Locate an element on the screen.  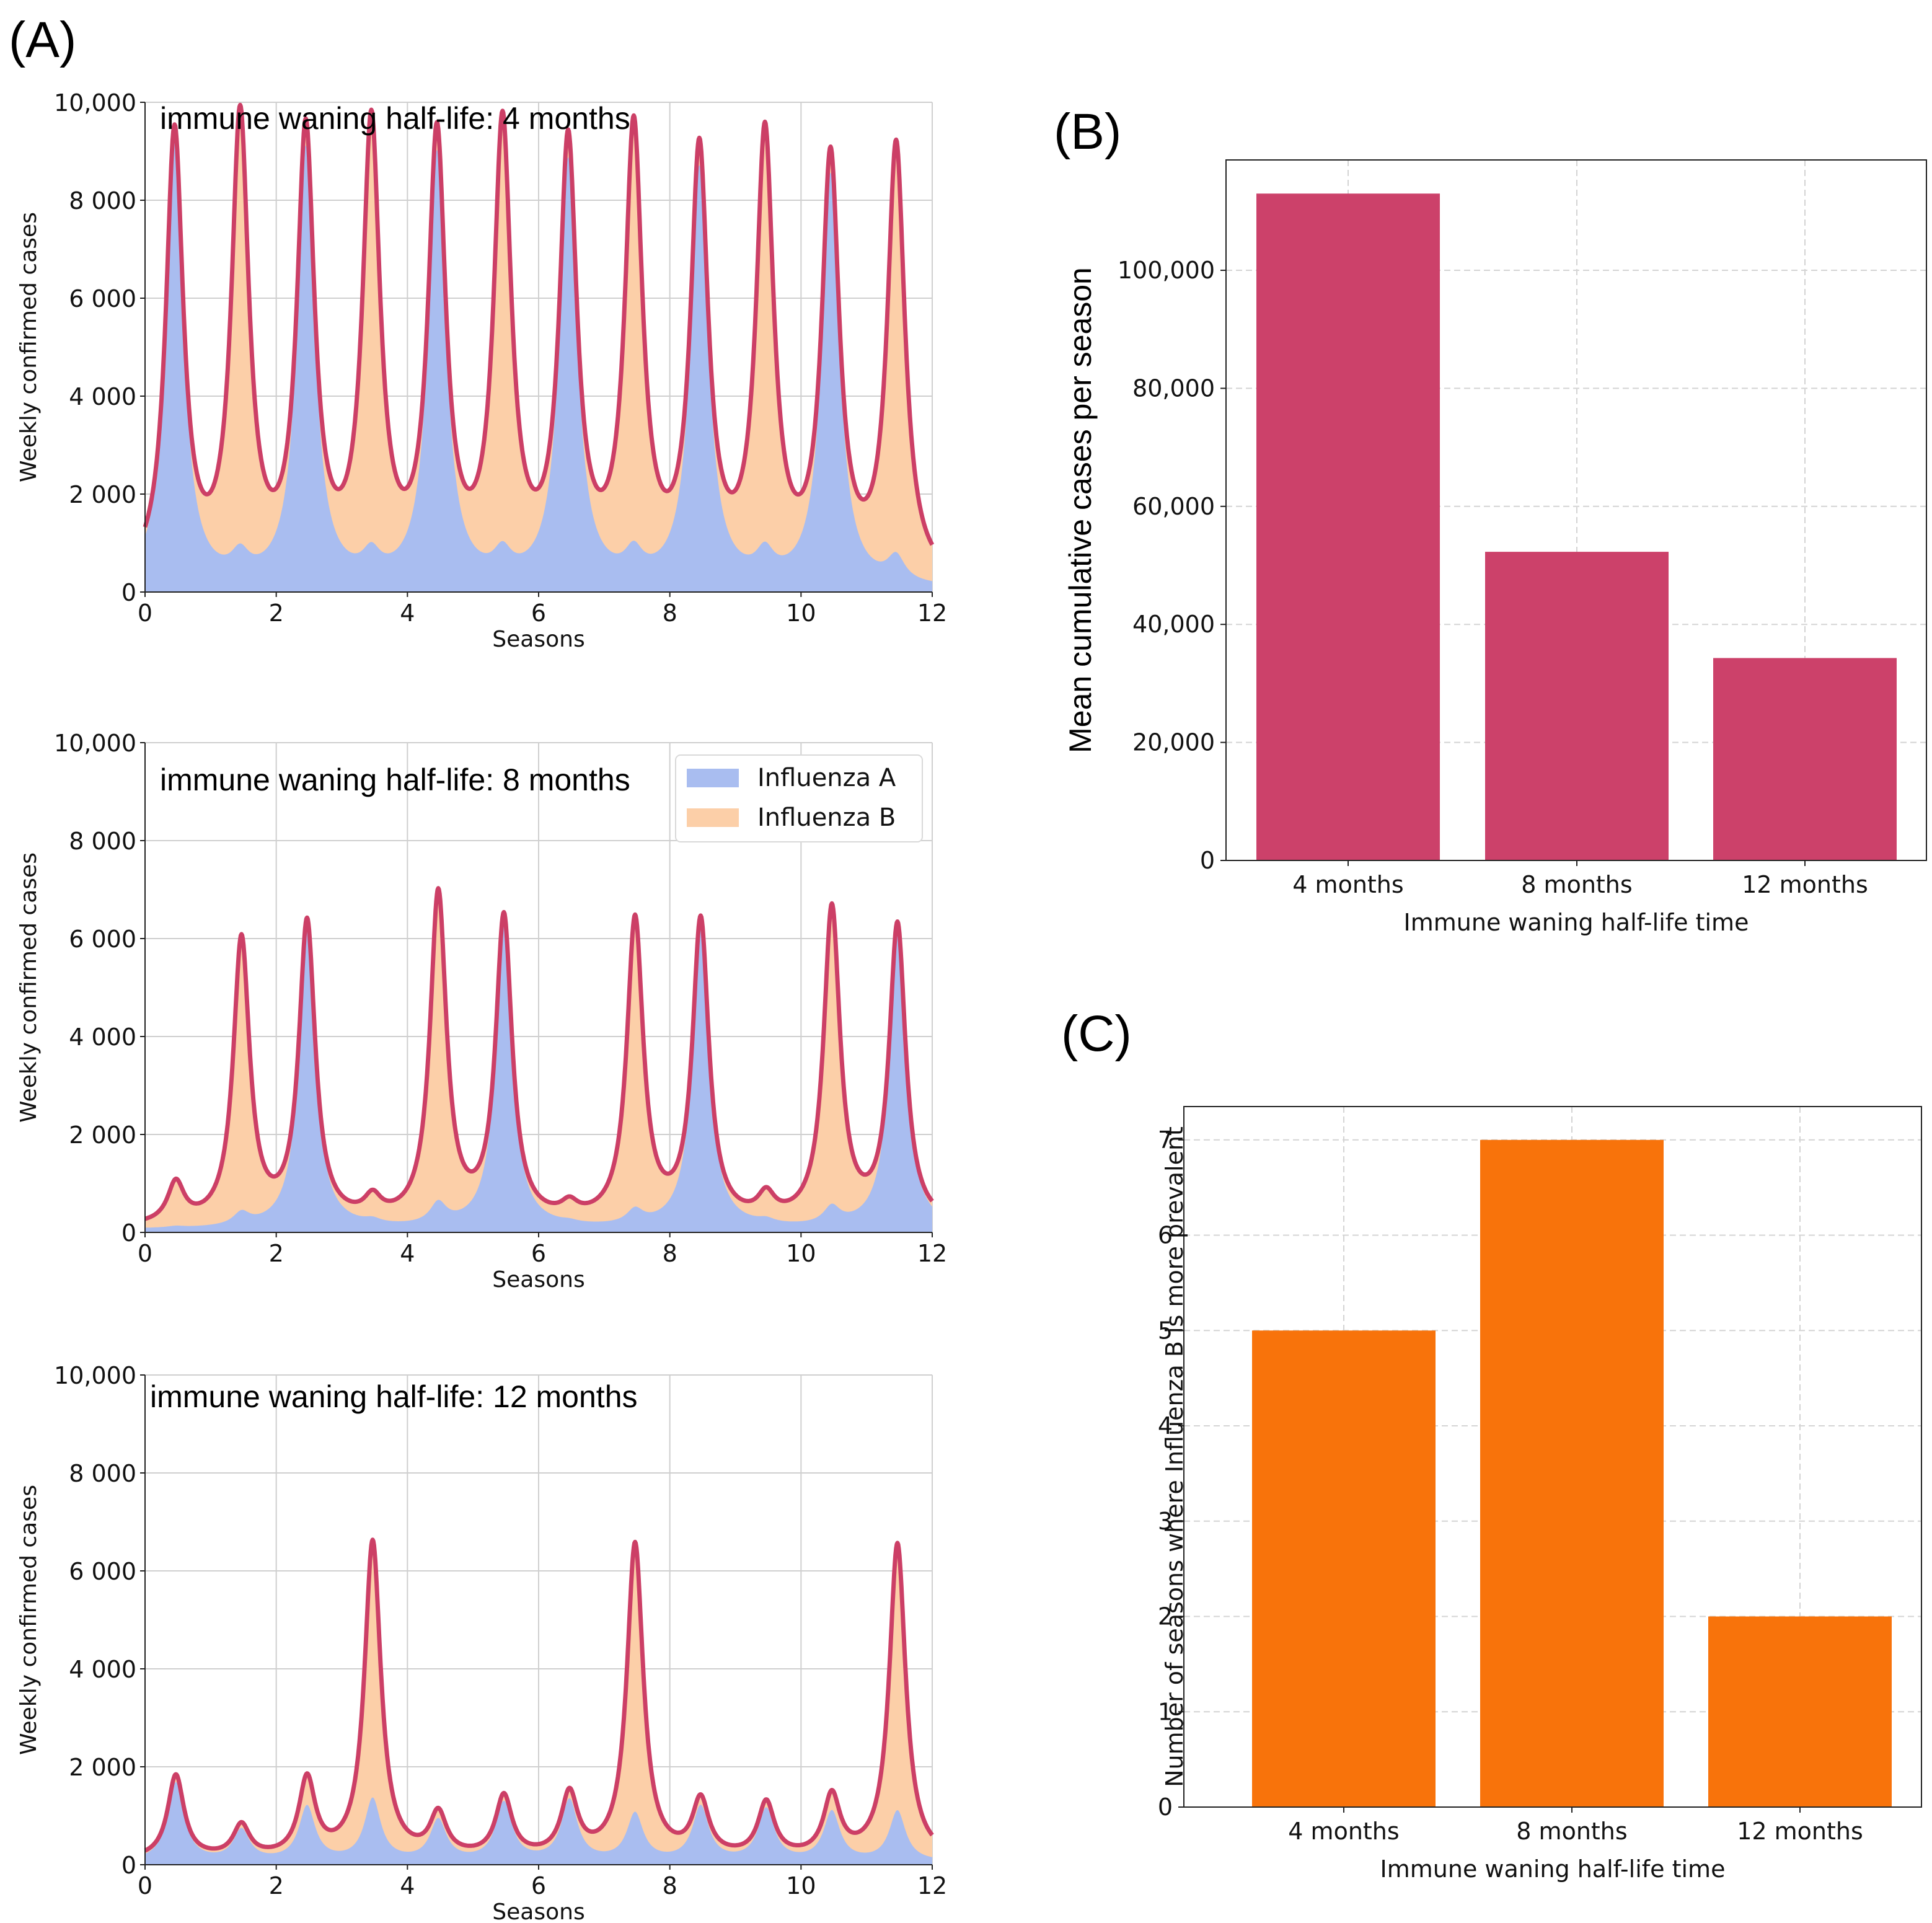
legend: Influenza A Influenza B is located at coordinates (799, 798).